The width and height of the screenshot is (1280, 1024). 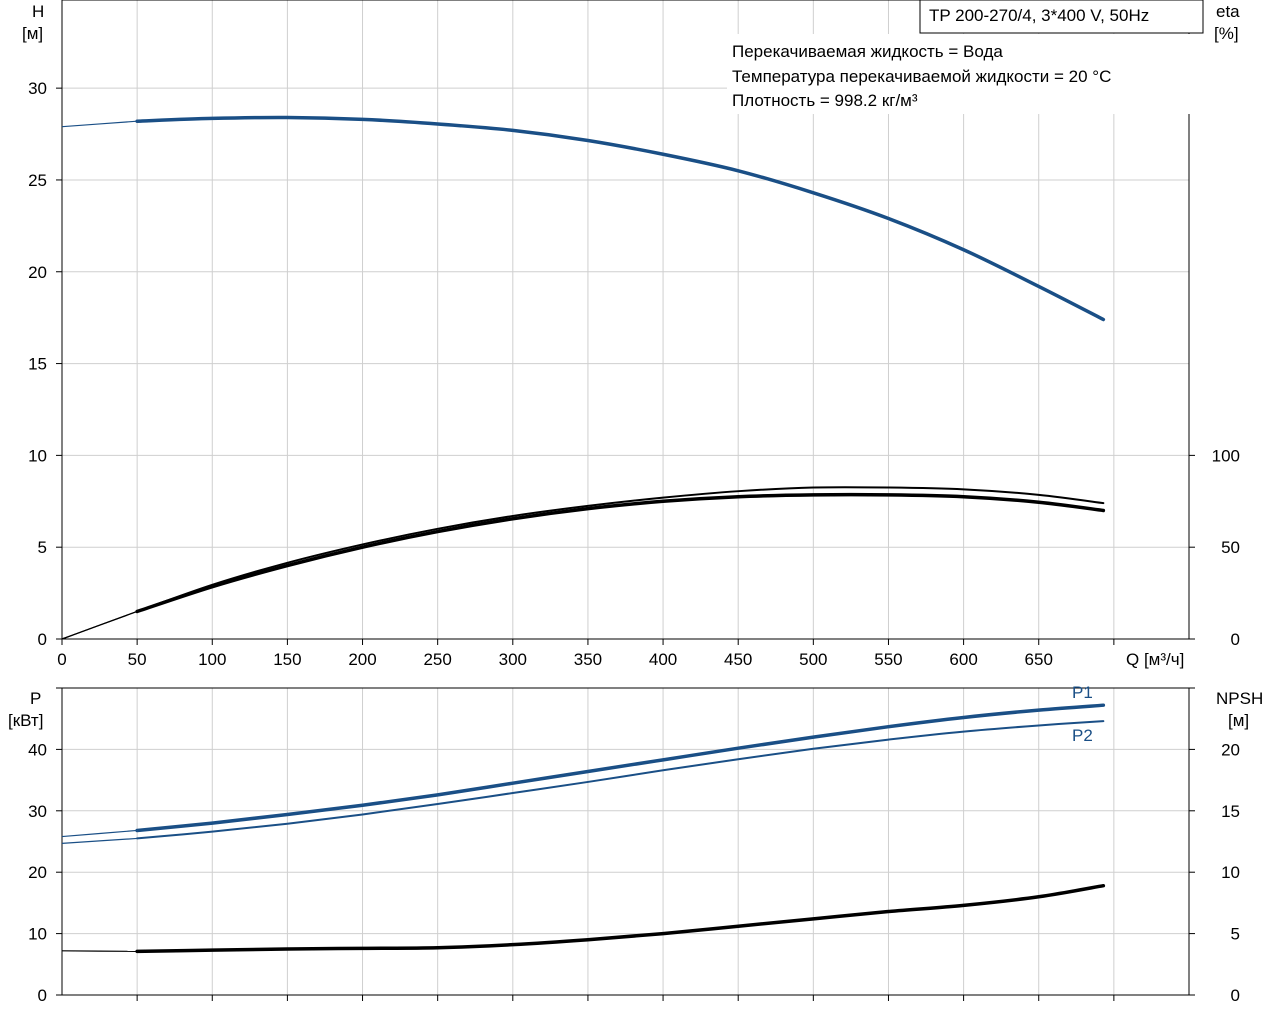 I want to click on p-tick-label: 10, so click(x=37, y=934).